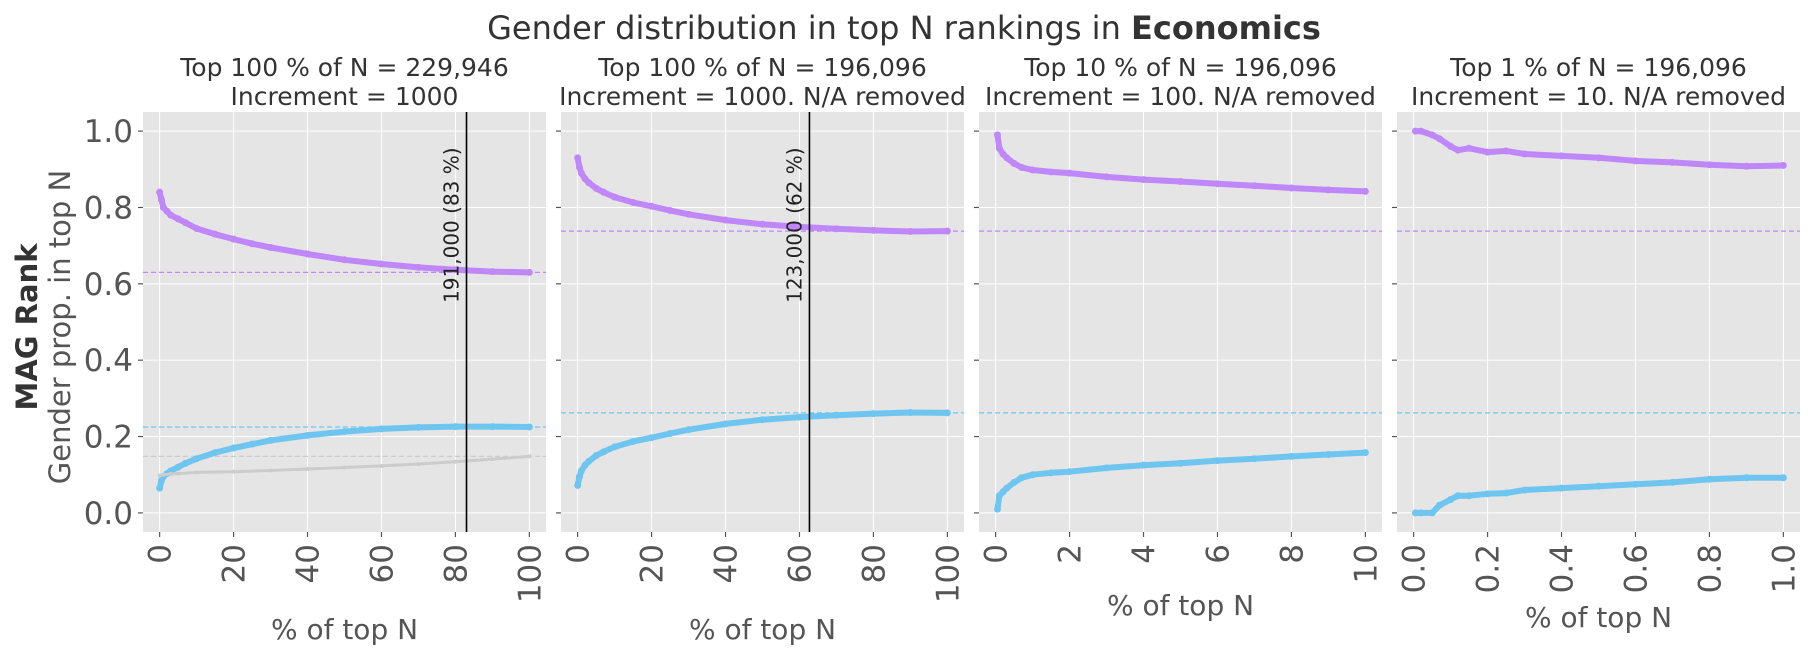 The width and height of the screenshot is (1808, 657). Describe the element at coordinates (108, 438) in the screenshot. I see `y-tick-label: 0.2` at that location.